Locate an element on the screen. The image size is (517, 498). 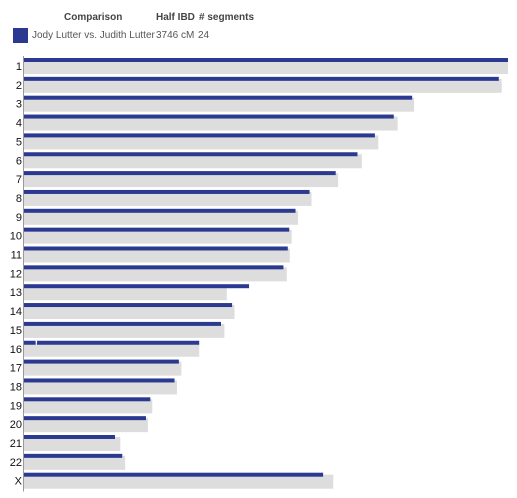
chromosome-label: 22 is located at coordinates (16, 463).